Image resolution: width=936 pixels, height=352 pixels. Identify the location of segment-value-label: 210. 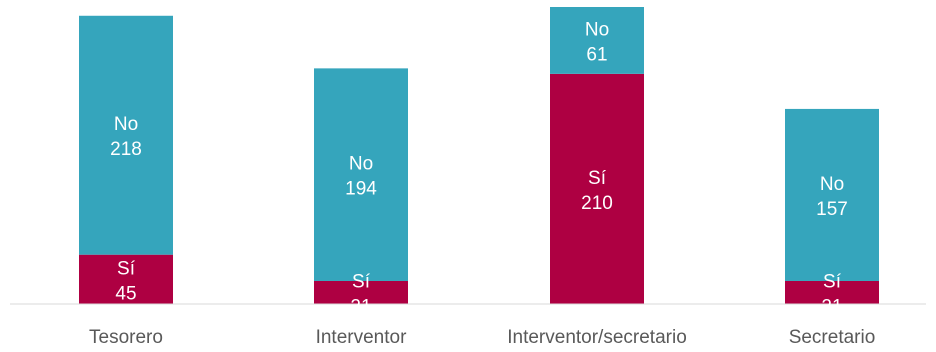
(597, 203).